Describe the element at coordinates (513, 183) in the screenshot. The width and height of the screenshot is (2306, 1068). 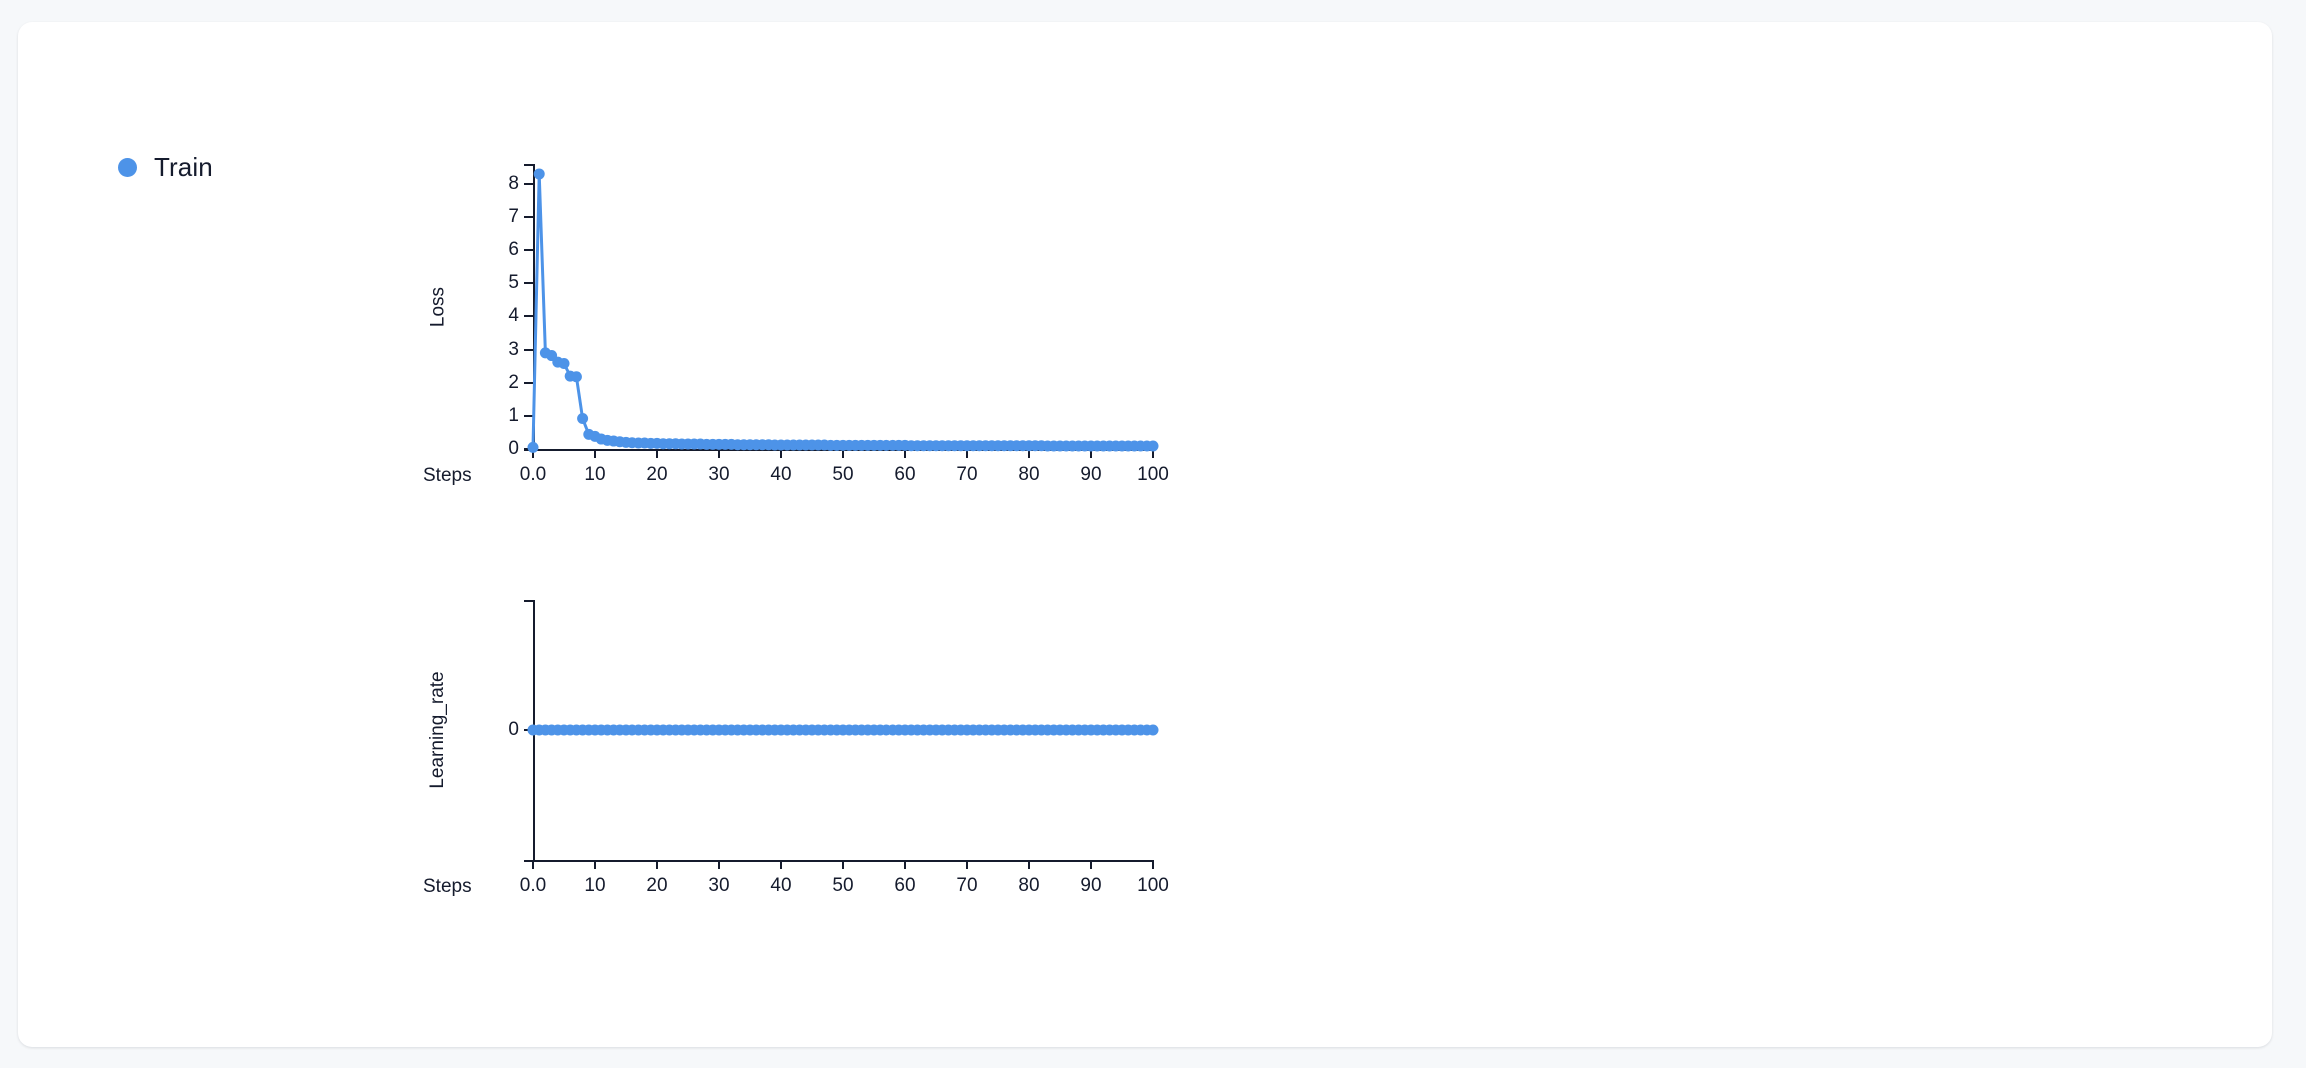
I see `y-axis-tick-label: 8` at that location.